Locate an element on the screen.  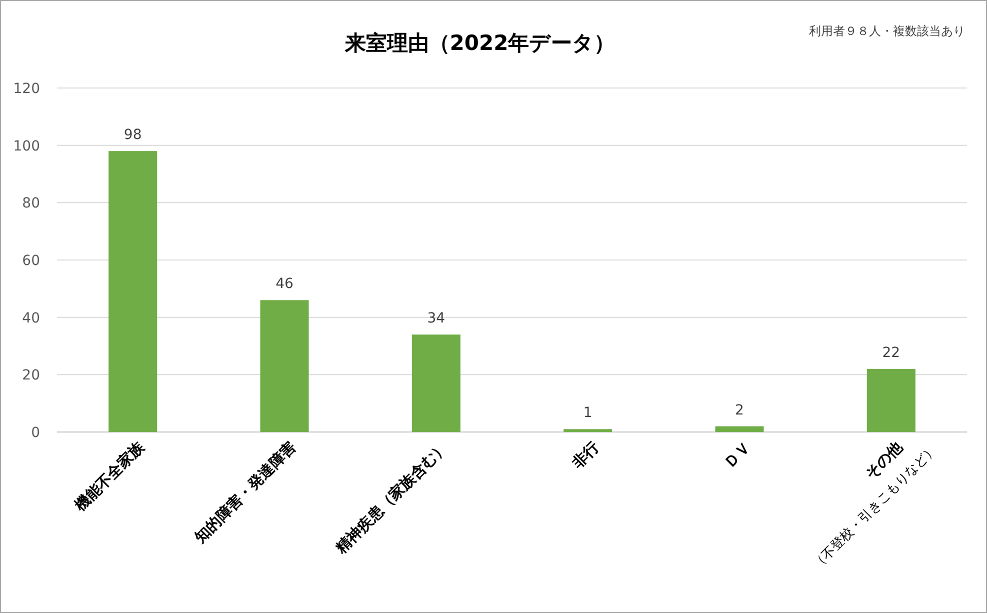
y-tick-label: 20 is located at coordinates (31, 376).